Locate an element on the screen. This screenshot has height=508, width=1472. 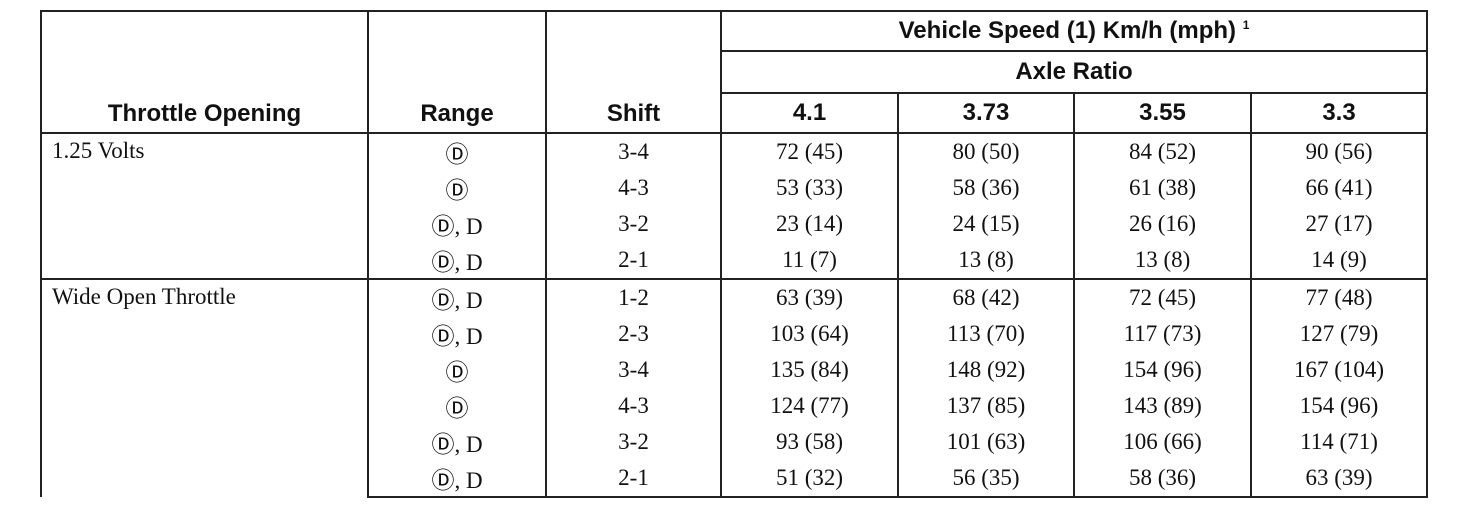
speed-cell: 51 (32) is located at coordinates (809, 479).